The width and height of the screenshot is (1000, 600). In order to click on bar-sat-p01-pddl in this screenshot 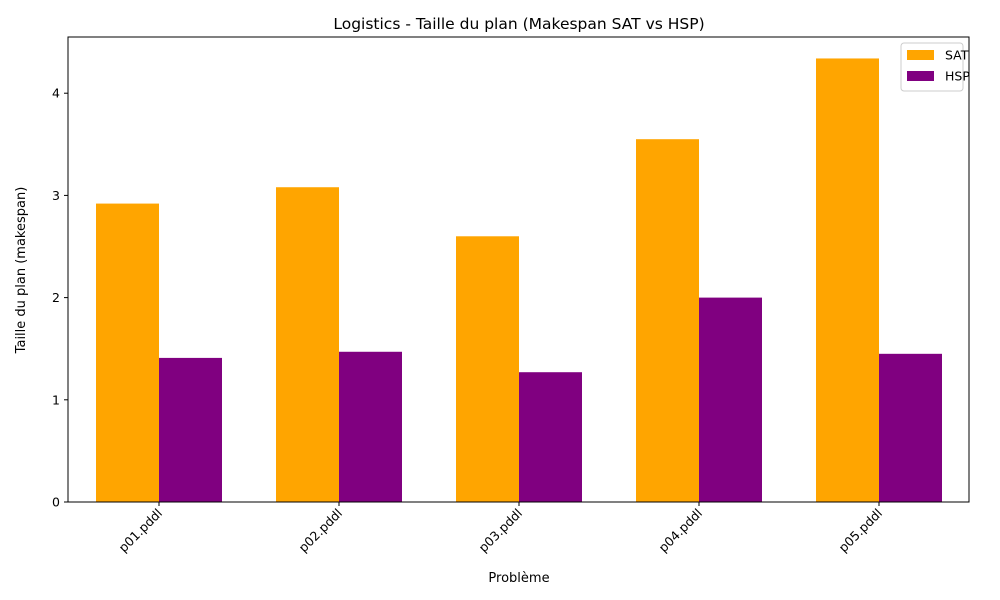, I will do `click(127, 353)`.